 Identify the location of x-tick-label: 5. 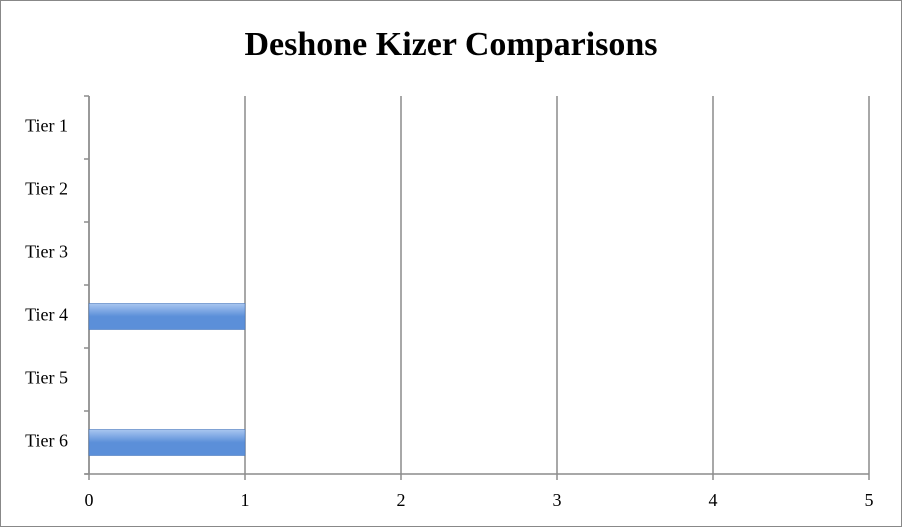
(869, 500).